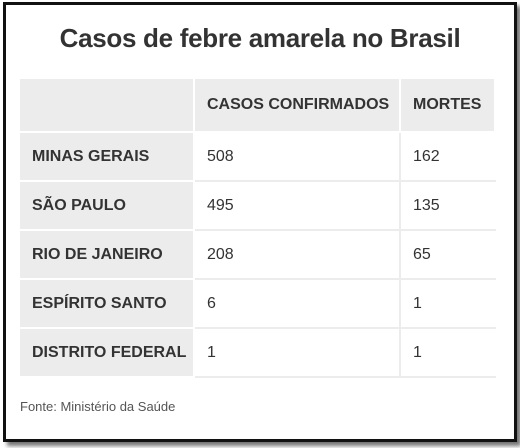 This screenshot has width=520, height=448. What do you see at coordinates (298, 304) in the screenshot?
I see `cases-cell: 6` at bounding box center [298, 304].